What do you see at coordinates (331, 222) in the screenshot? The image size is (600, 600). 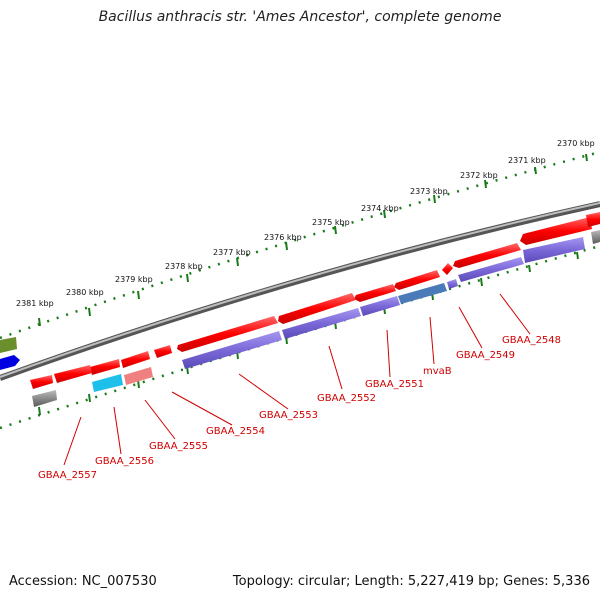 I see `scale-label: 2375 kbp` at bounding box center [331, 222].